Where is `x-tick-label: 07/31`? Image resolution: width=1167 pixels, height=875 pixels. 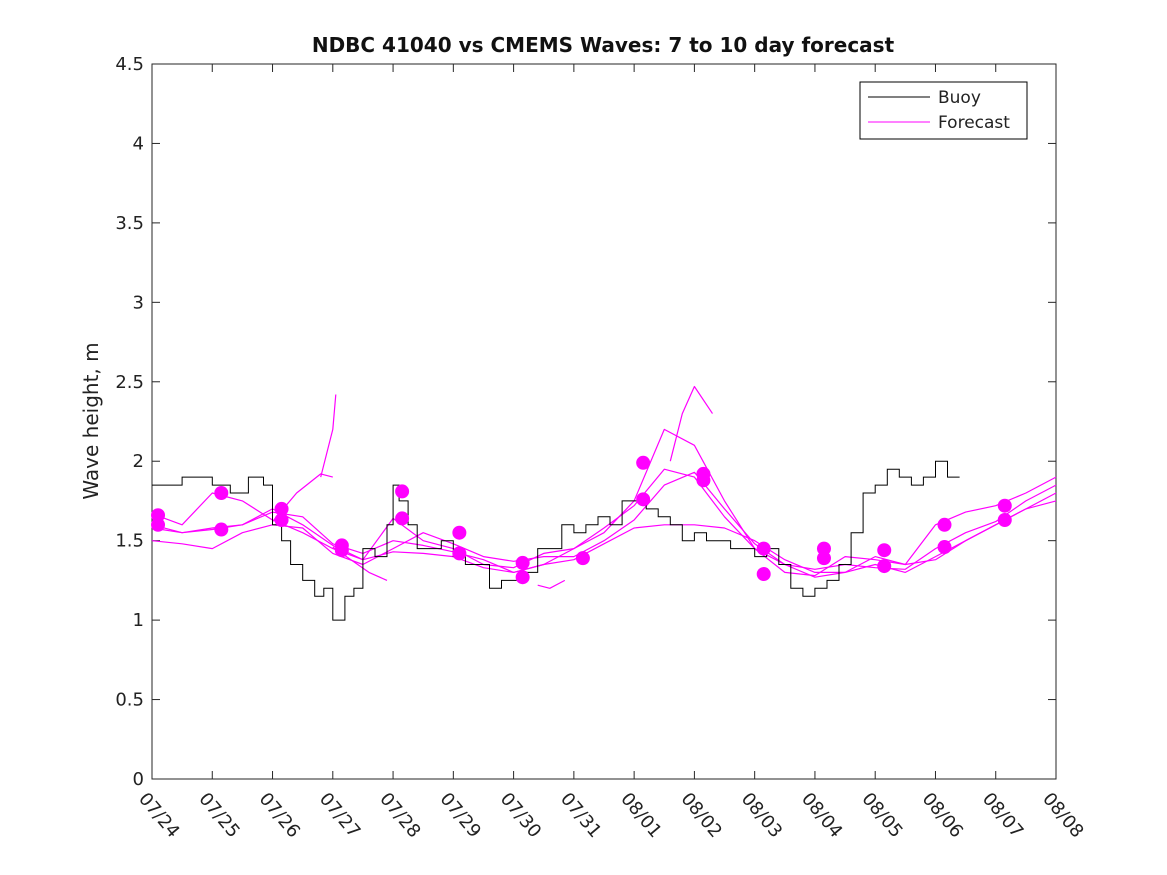
x-tick-label: 07/31 is located at coordinates (580, 815).